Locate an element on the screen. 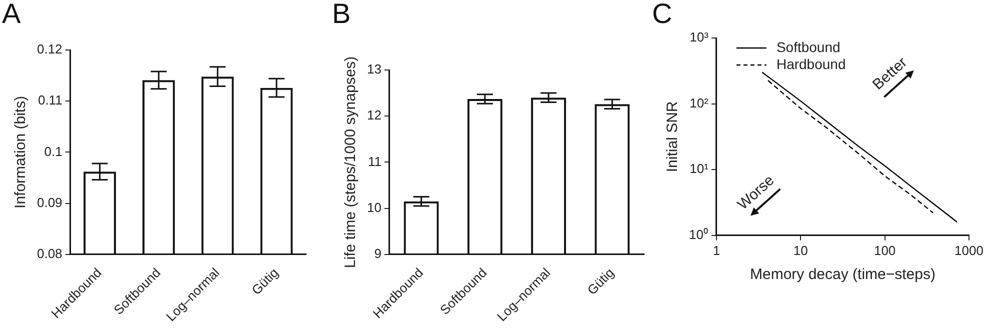 The width and height of the screenshot is (987, 328). y-tick-label: 12 is located at coordinates (374, 115).